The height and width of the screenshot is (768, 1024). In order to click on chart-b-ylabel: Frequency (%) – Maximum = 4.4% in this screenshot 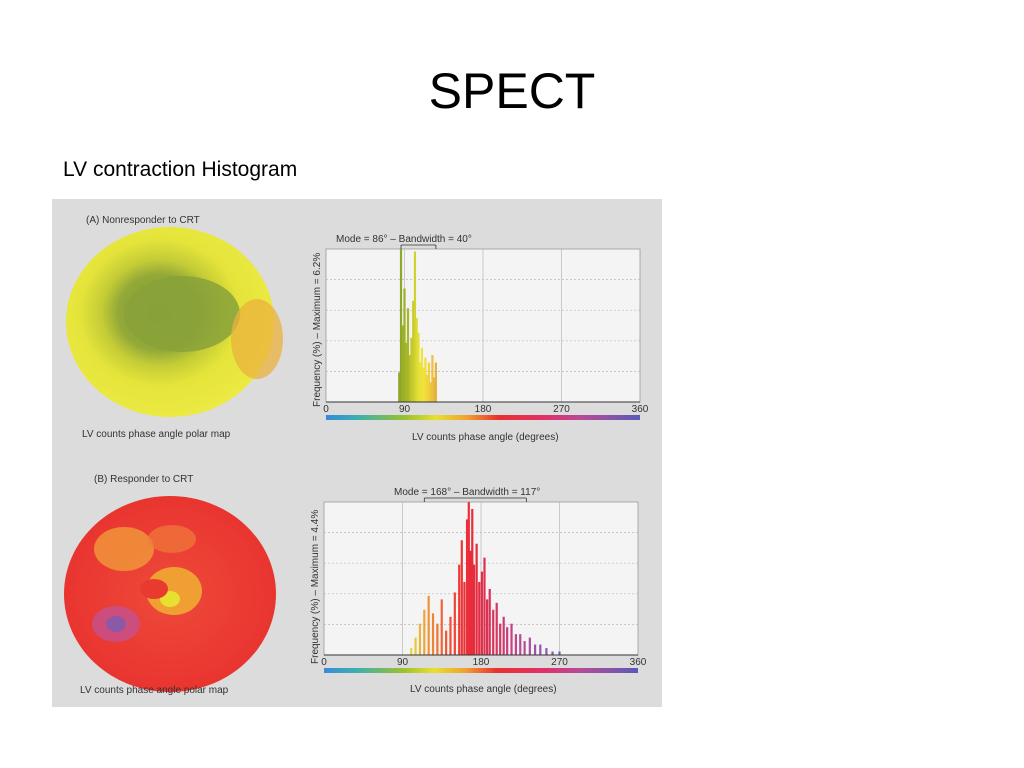, I will do `click(315, 587)`.